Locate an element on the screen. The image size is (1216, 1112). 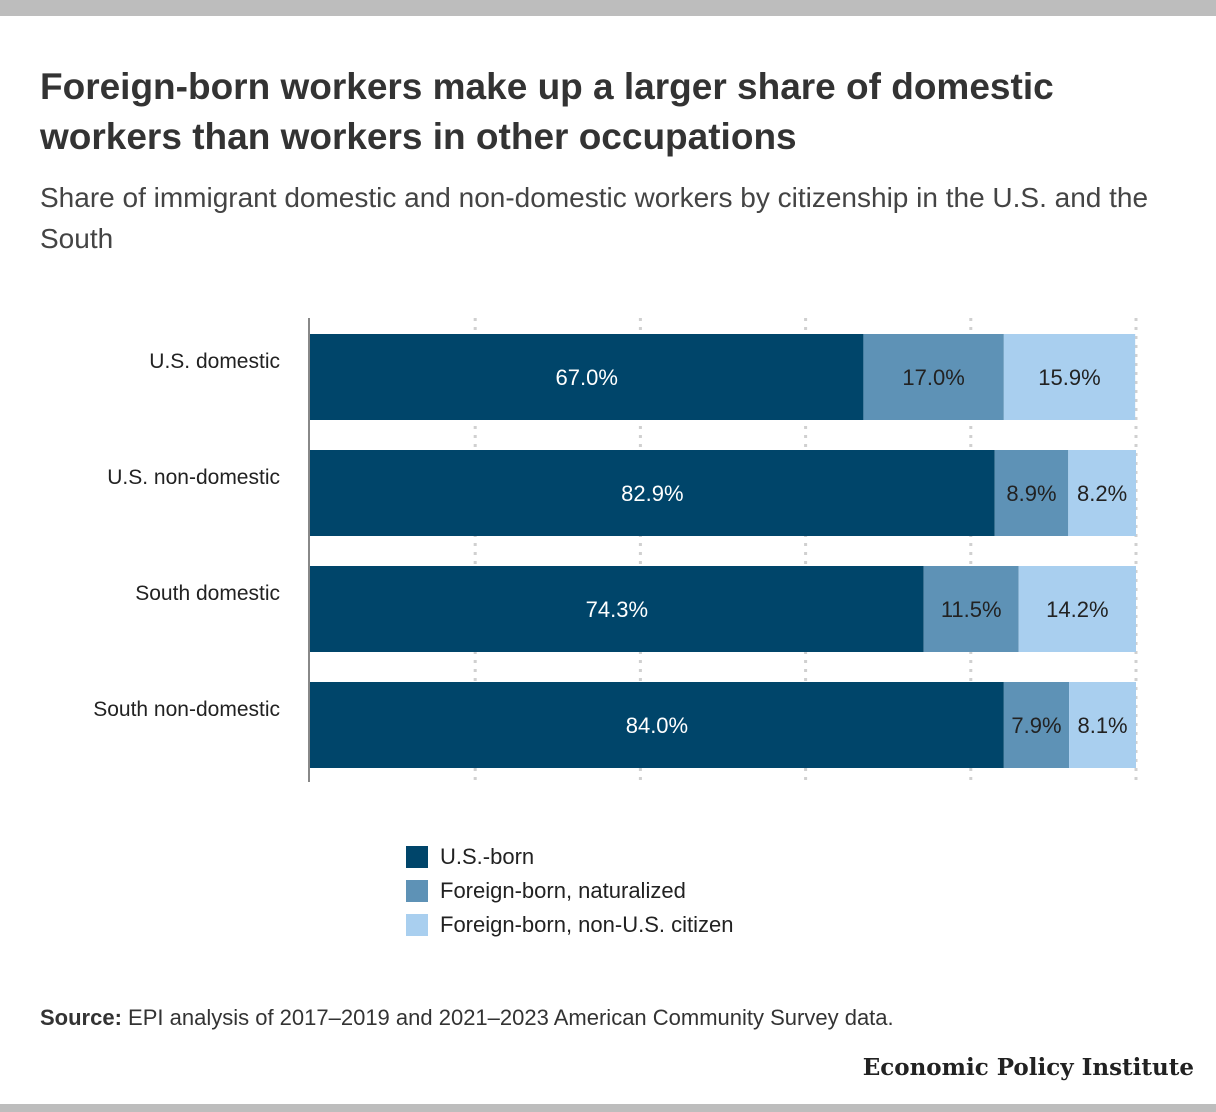
legend-swatch-us-born is located at coordinates (417, 857).